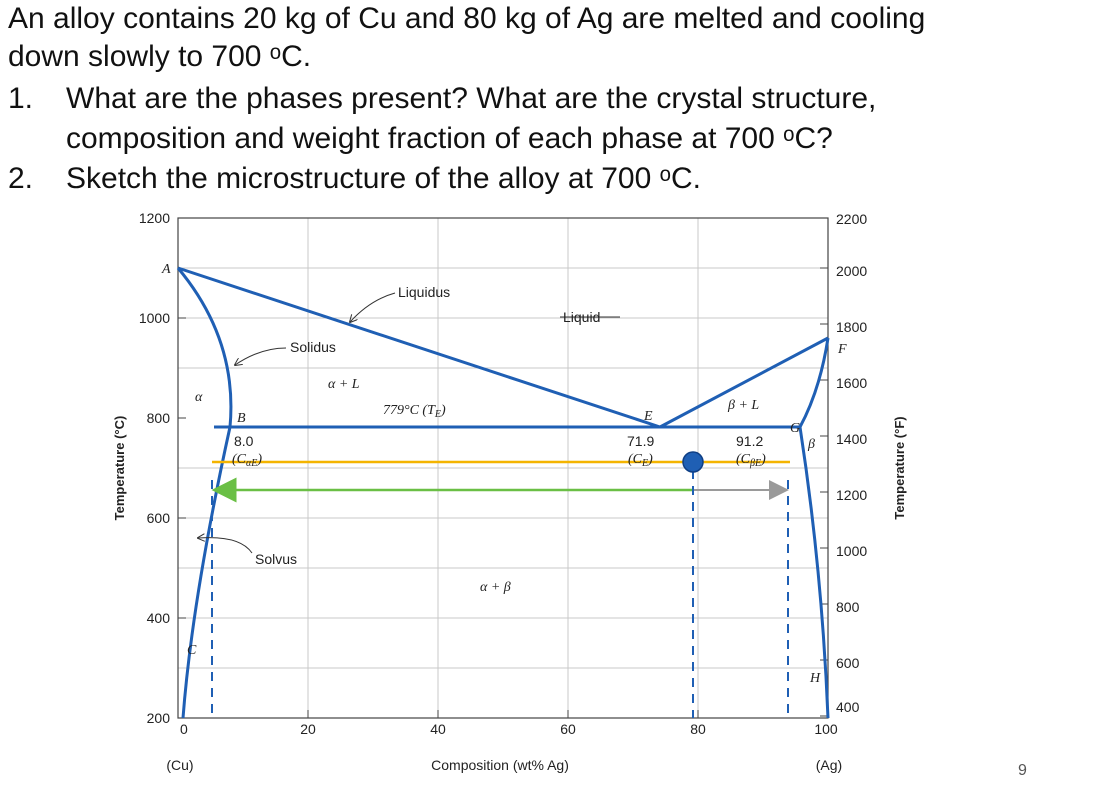 The height and width of the screenshot is (793, 1105). I want to click on y-right-tick-1600: 1600, so click(851, 383).